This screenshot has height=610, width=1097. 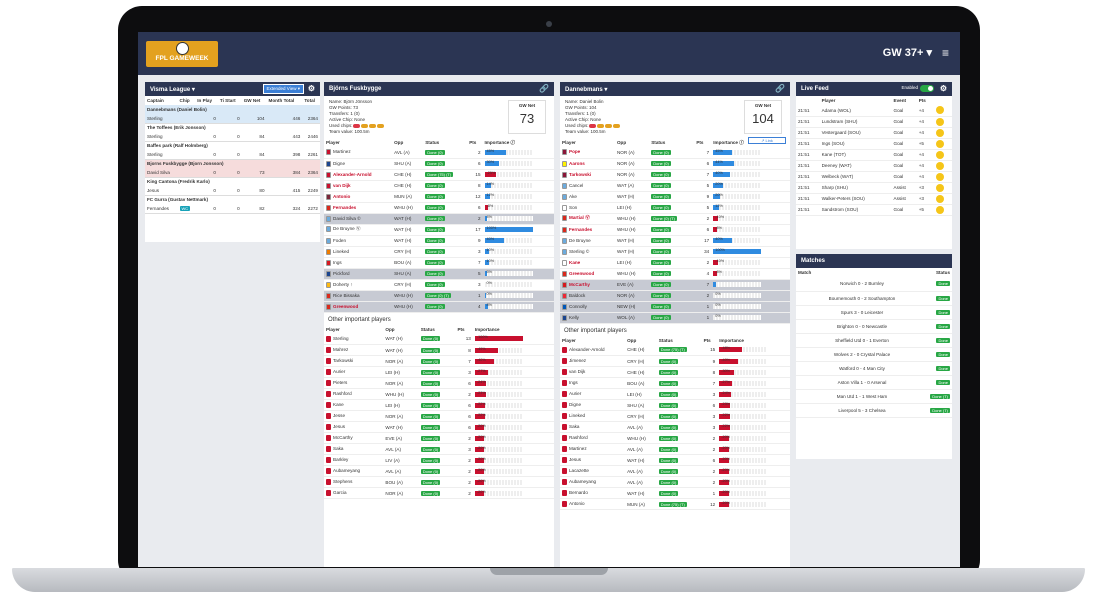 I want to click on match-score: Spurs 3 - 0 Leicester, so click(x=862, y=312).